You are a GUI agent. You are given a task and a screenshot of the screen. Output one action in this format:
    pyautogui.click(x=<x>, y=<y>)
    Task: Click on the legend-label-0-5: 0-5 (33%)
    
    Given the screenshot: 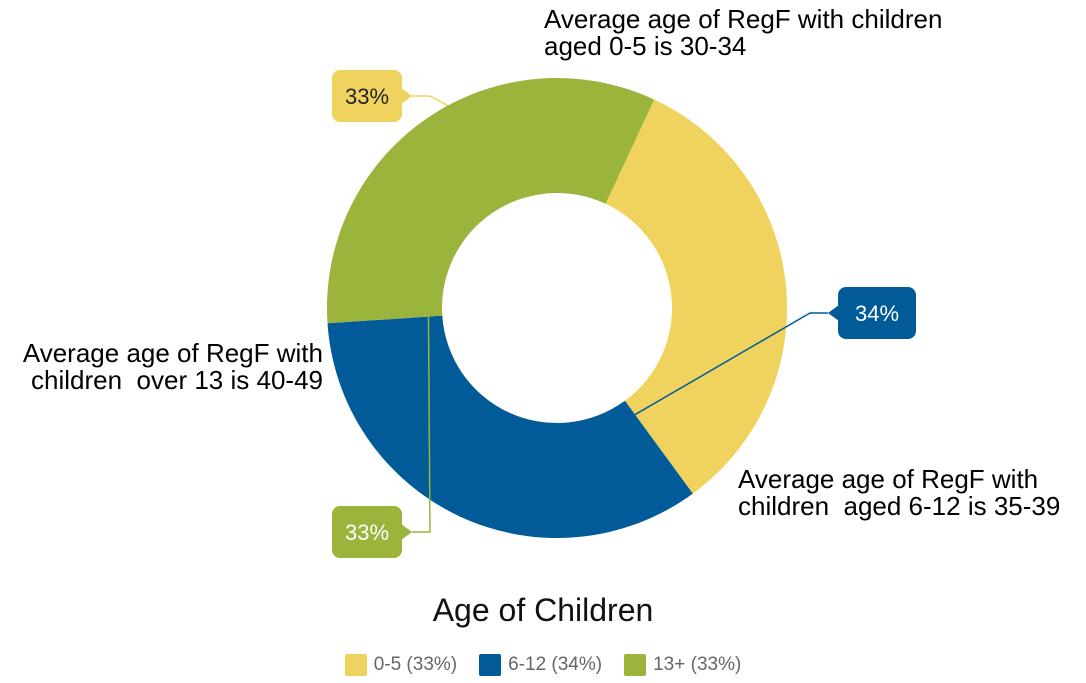 What is the action you would take?
    pyautogui.click(x=415, y=664)
    